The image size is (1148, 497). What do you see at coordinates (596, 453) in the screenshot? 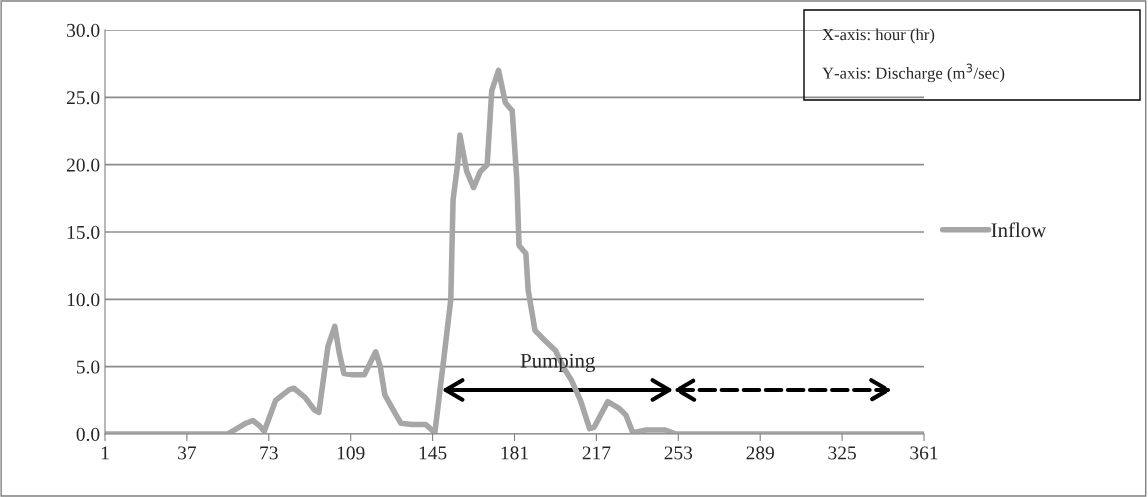
I see `x-tick-label: 217` at bounding box center [596, 453].